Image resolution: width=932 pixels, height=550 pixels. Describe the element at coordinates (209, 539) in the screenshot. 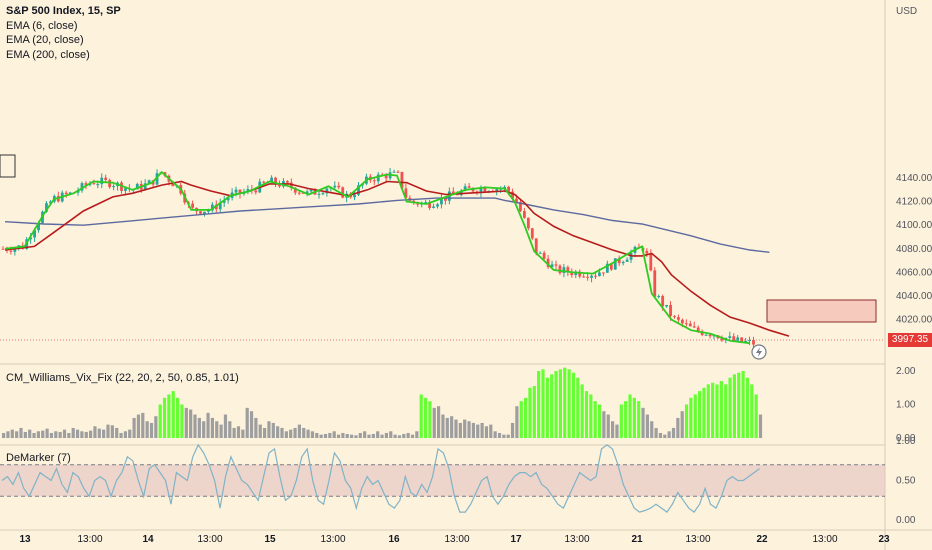

I see `time-tick-label: 13:00` at that location.